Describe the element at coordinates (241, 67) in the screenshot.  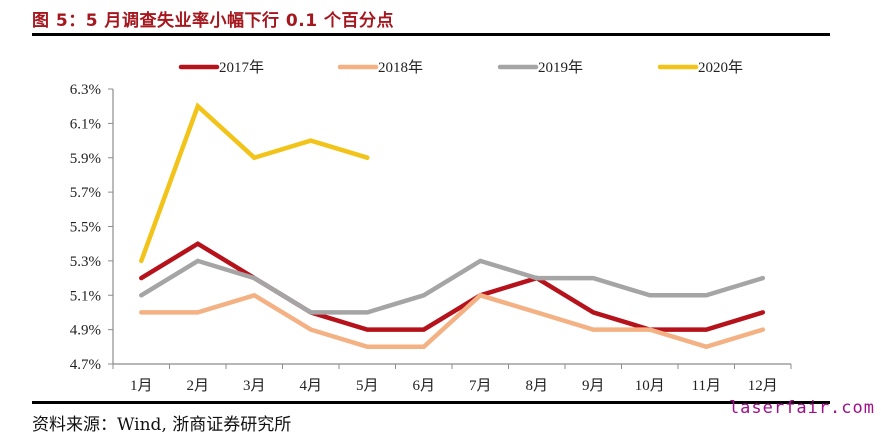
I see `legend-label: 2017年` at that location.